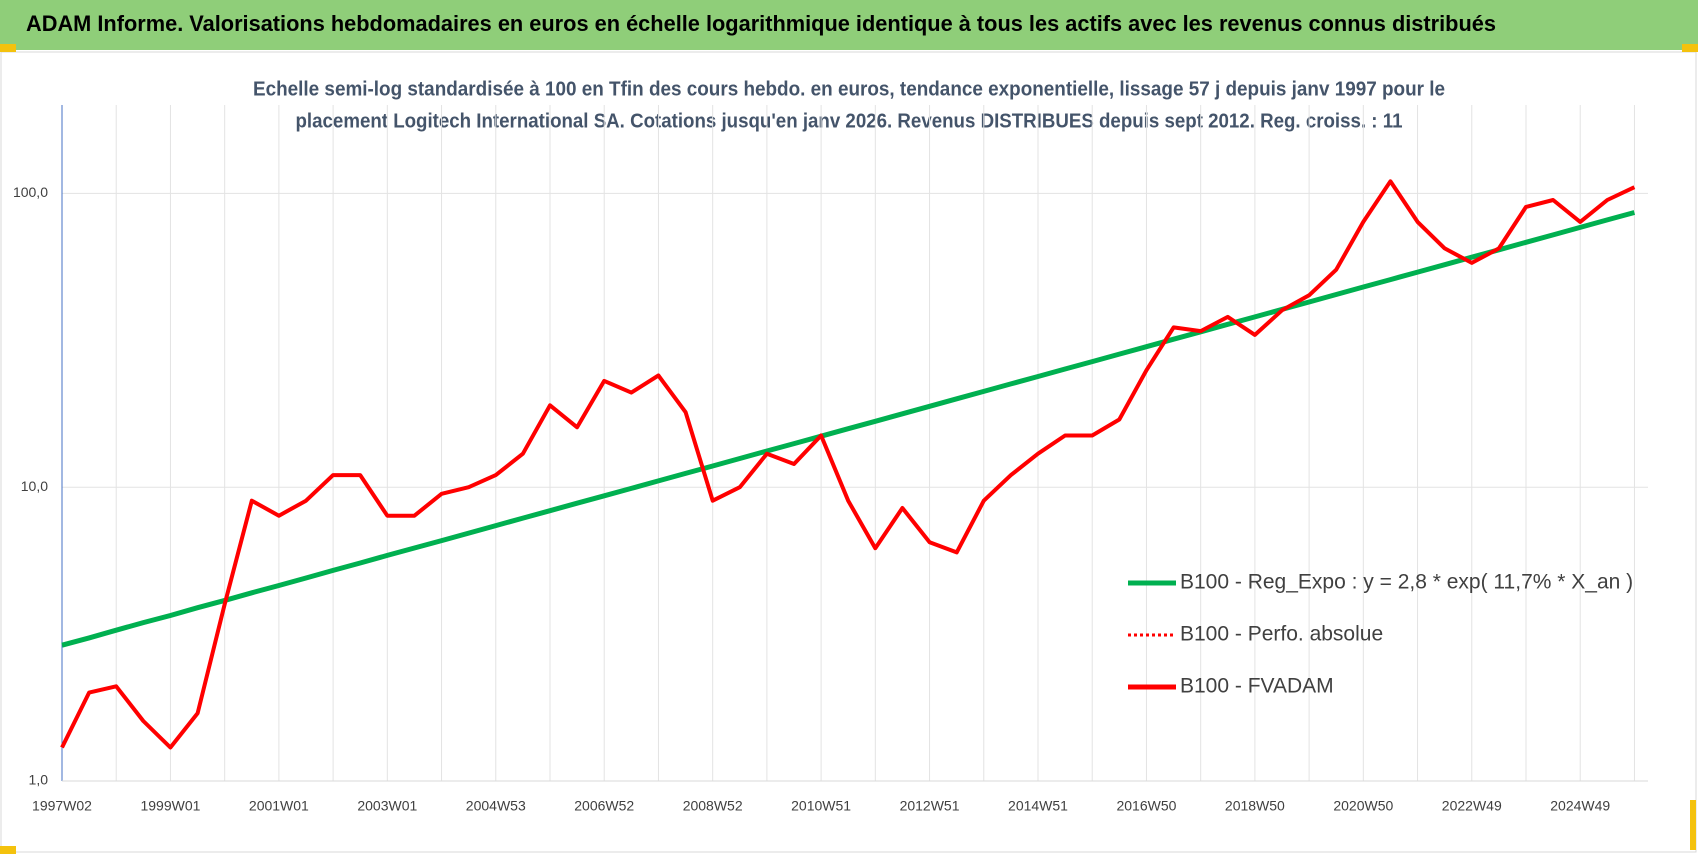  Describe the element at coordinates (39, 780) in the screenshot. I see `y-tick-label: 1,0` at that location.